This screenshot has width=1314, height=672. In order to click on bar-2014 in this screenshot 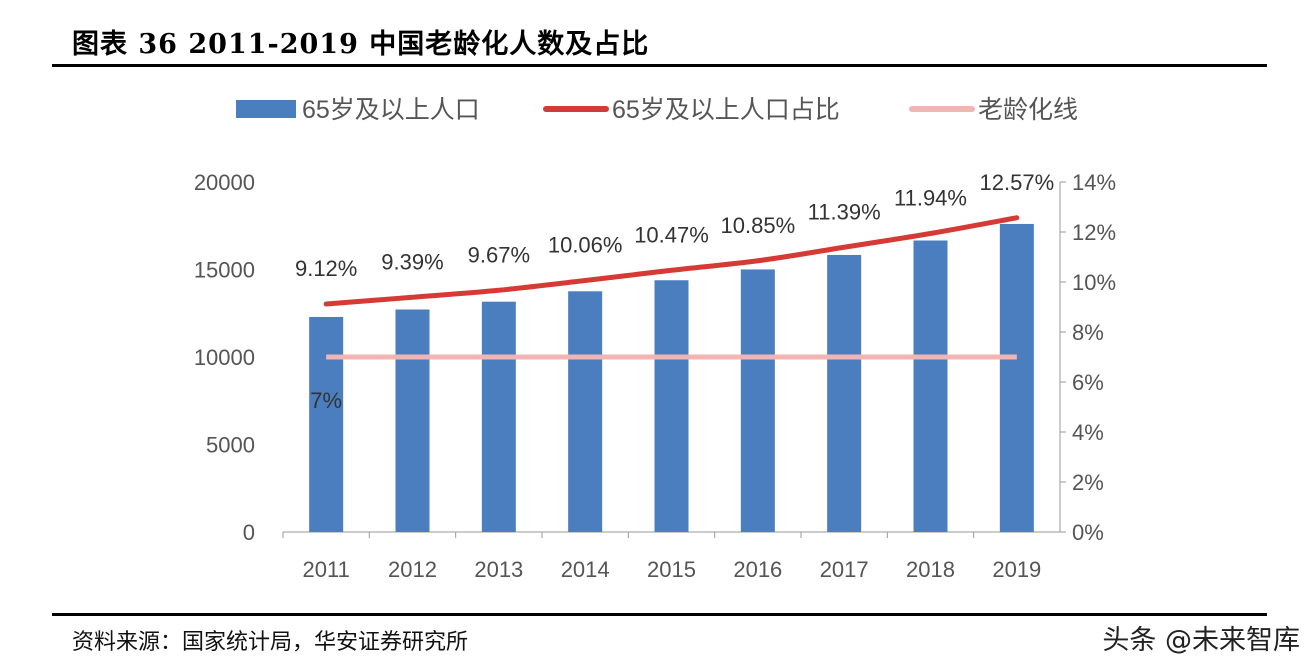, I will do `click(585, 411)`.